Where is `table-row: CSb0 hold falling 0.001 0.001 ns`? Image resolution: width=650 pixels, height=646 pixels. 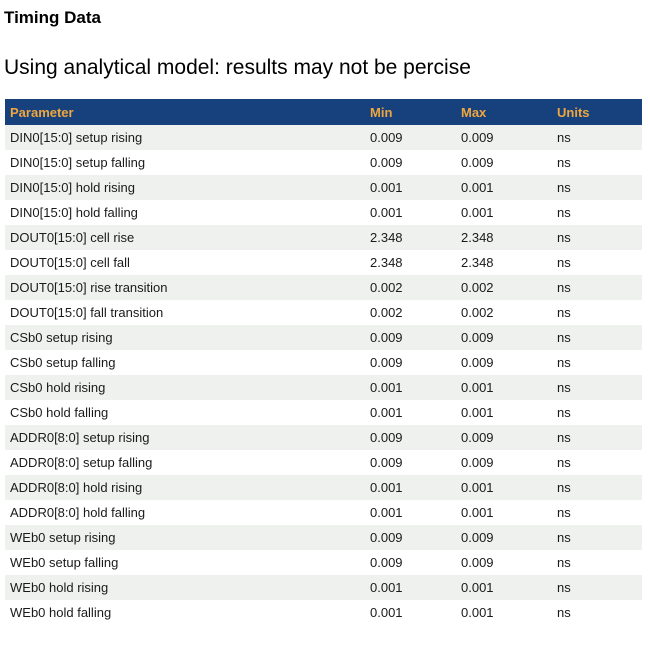
table-row: CSb0 hold falling 0.001 0.001 ns is located at coordinates (323, 412).